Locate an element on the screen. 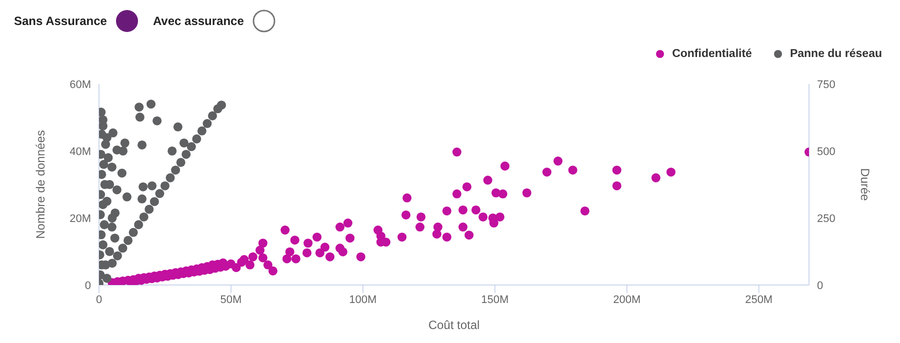 The image size is (900, 343). text: Avec assurance is located at coordinates (198, 21).